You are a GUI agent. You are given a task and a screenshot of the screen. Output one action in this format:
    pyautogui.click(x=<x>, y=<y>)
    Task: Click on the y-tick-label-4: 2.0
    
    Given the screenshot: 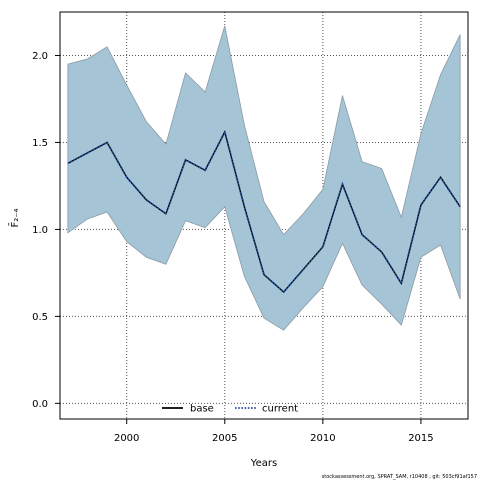 What is the action you would take?
    pyautogui.click(x=40, y=56)
    